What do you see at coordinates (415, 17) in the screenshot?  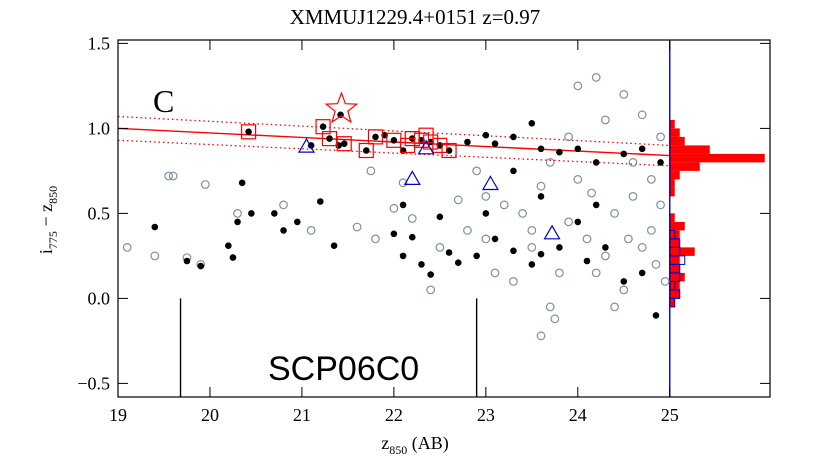 I see `chart-title: XMMUJ1229.4+0151 z=0.97` at bounding box center [415, 17].